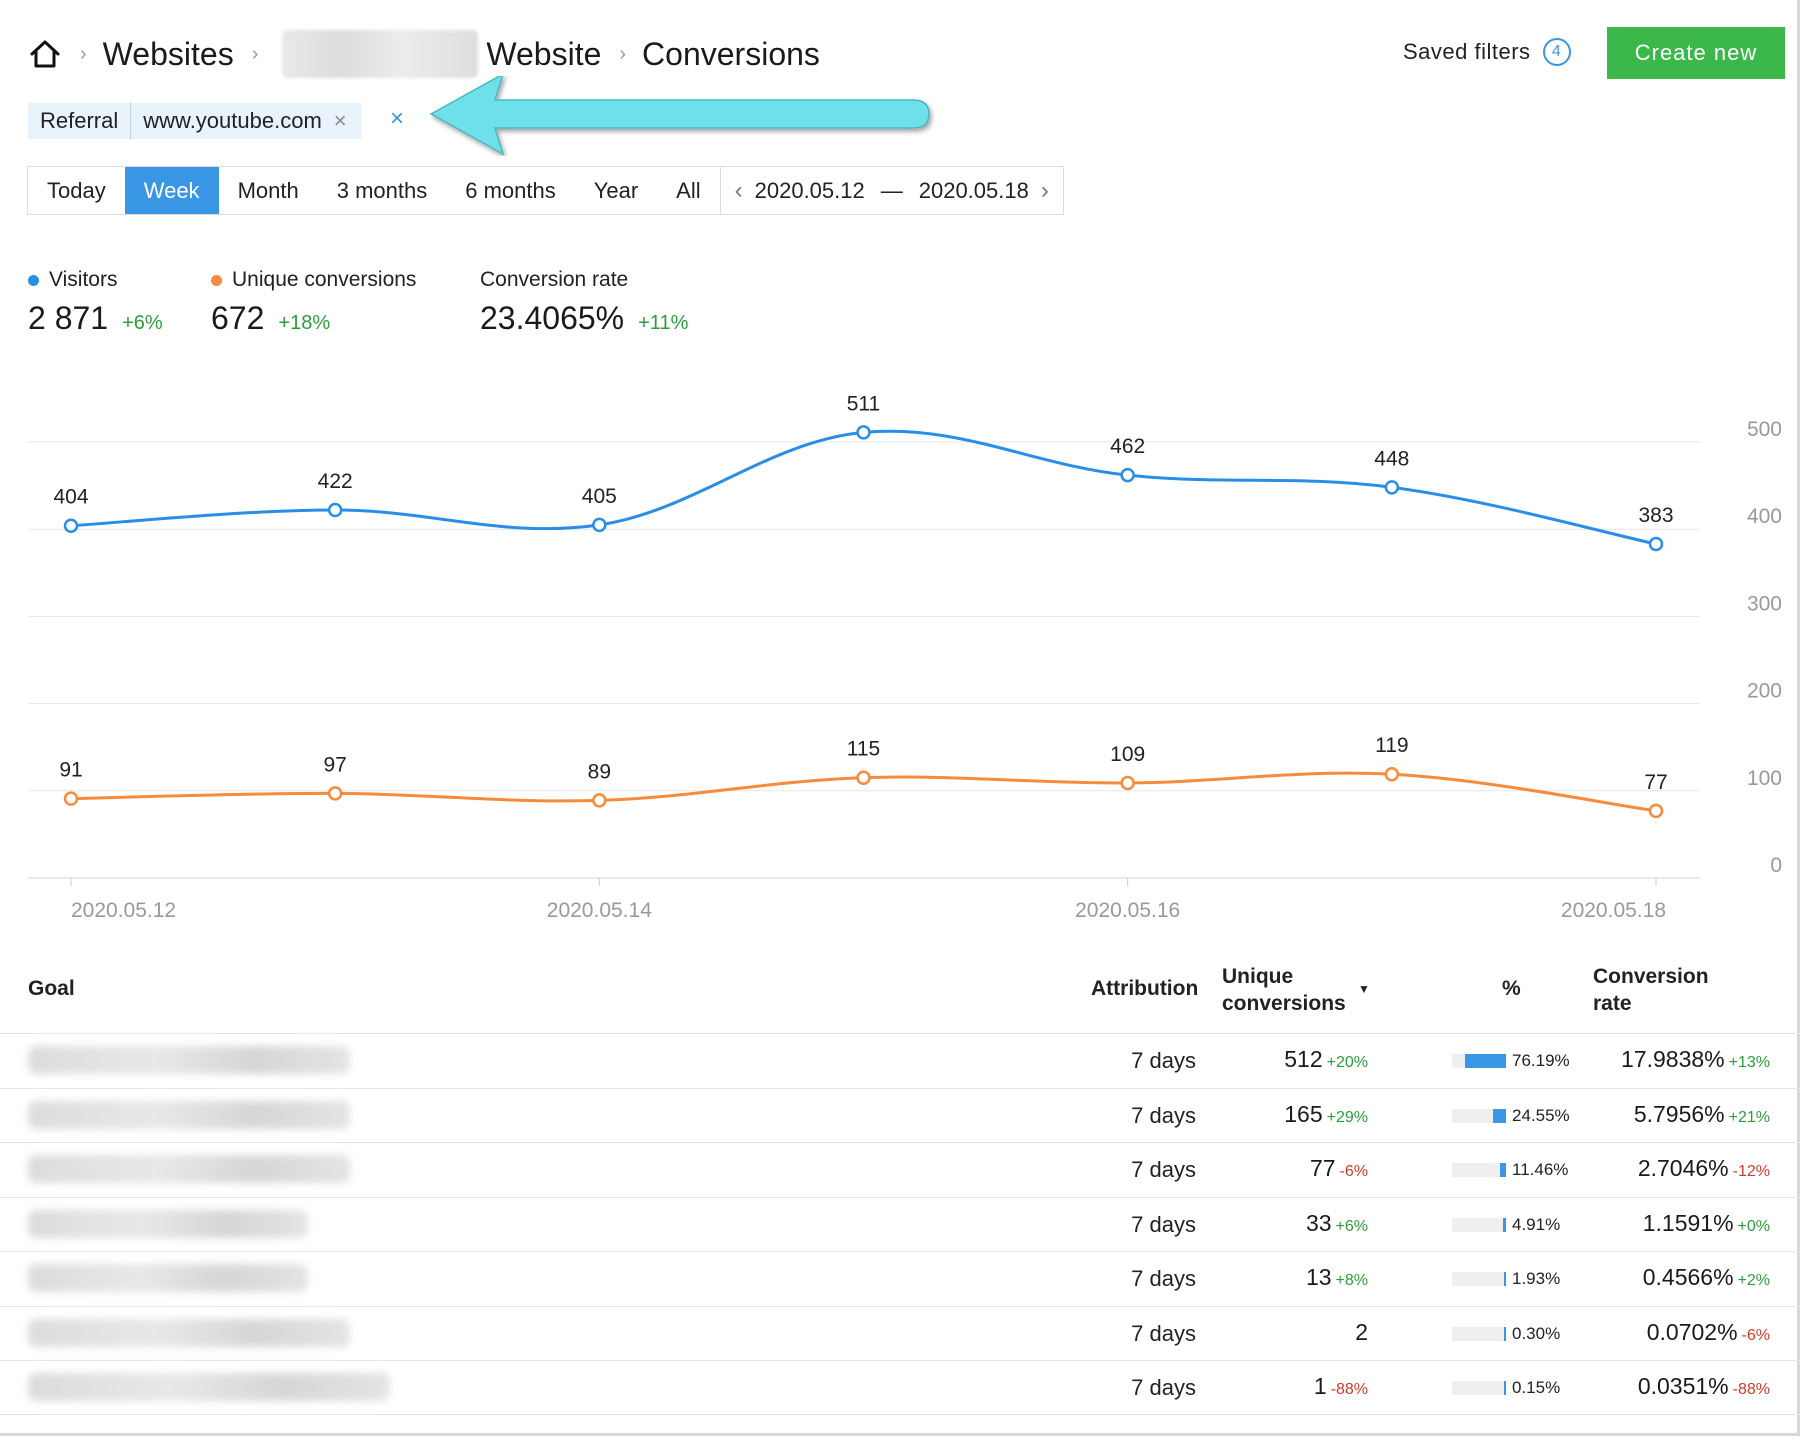 Image resolution: width=1804 pixels, height=1440 pixels. I want to click on header-unique-line2: conversions, so click(1284, 1003).